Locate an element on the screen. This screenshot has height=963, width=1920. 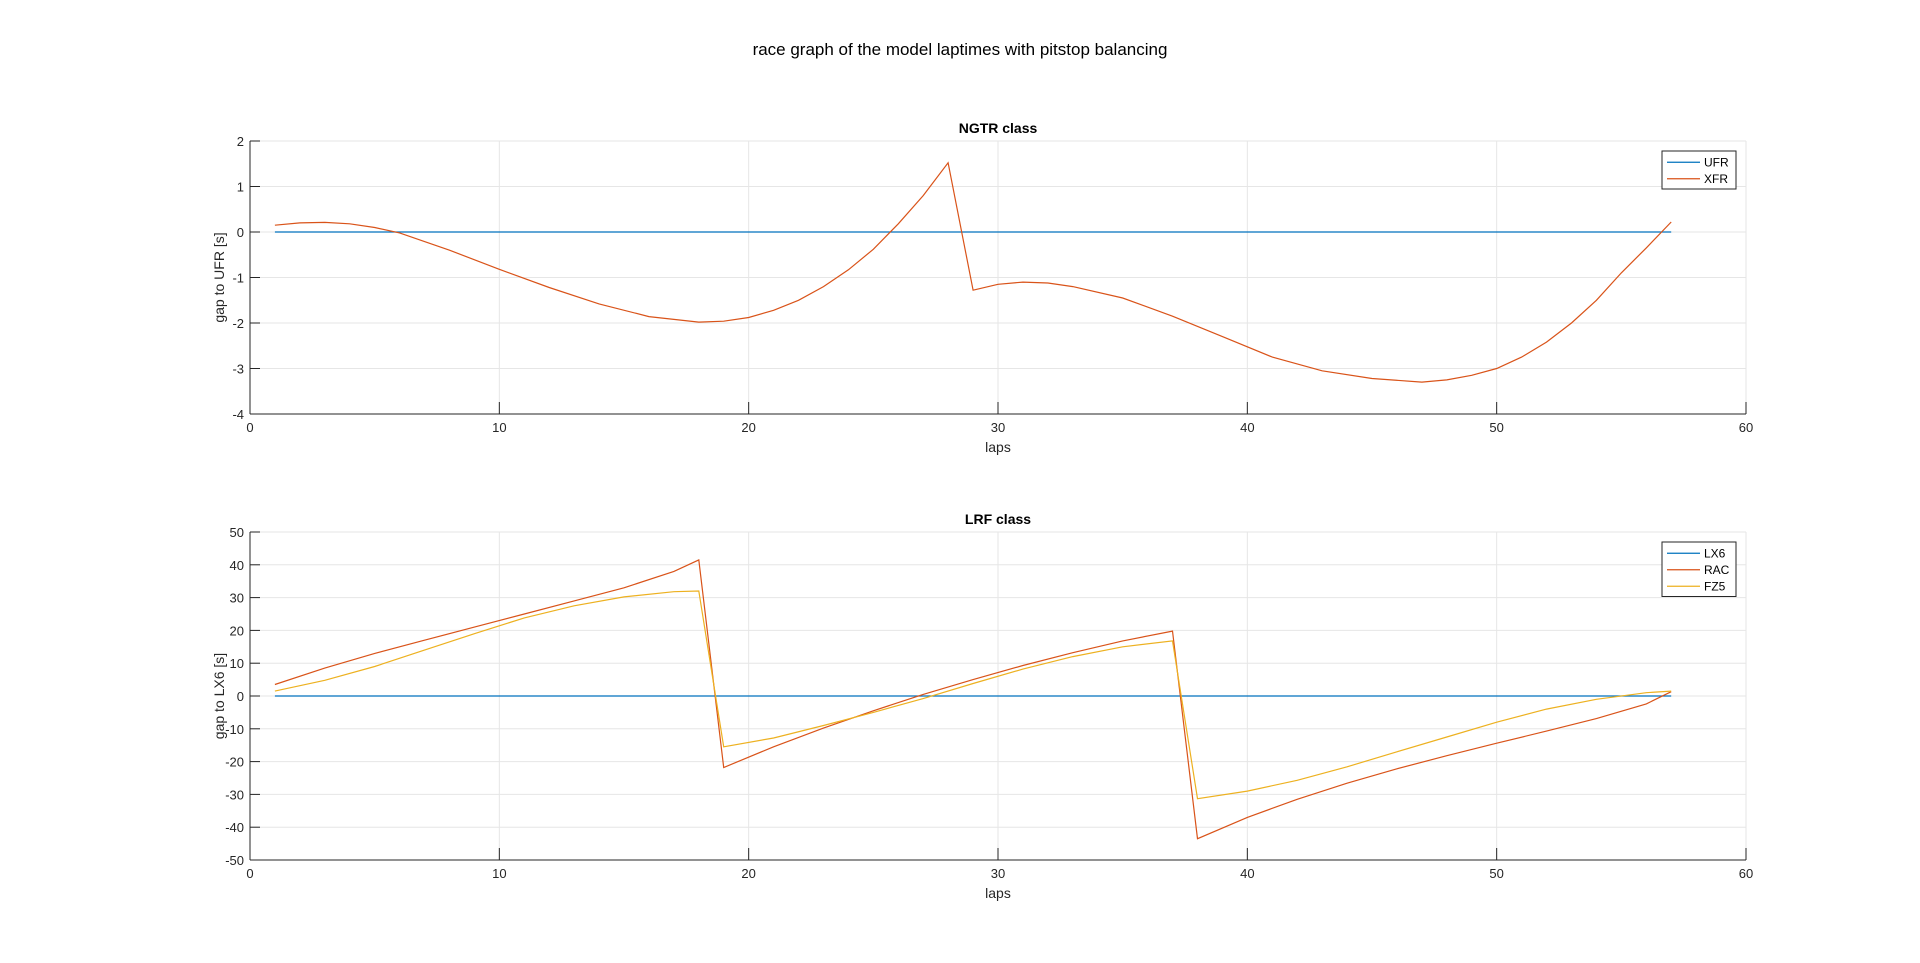
y-tick-label: 2 is located at coordinates (240, 141).